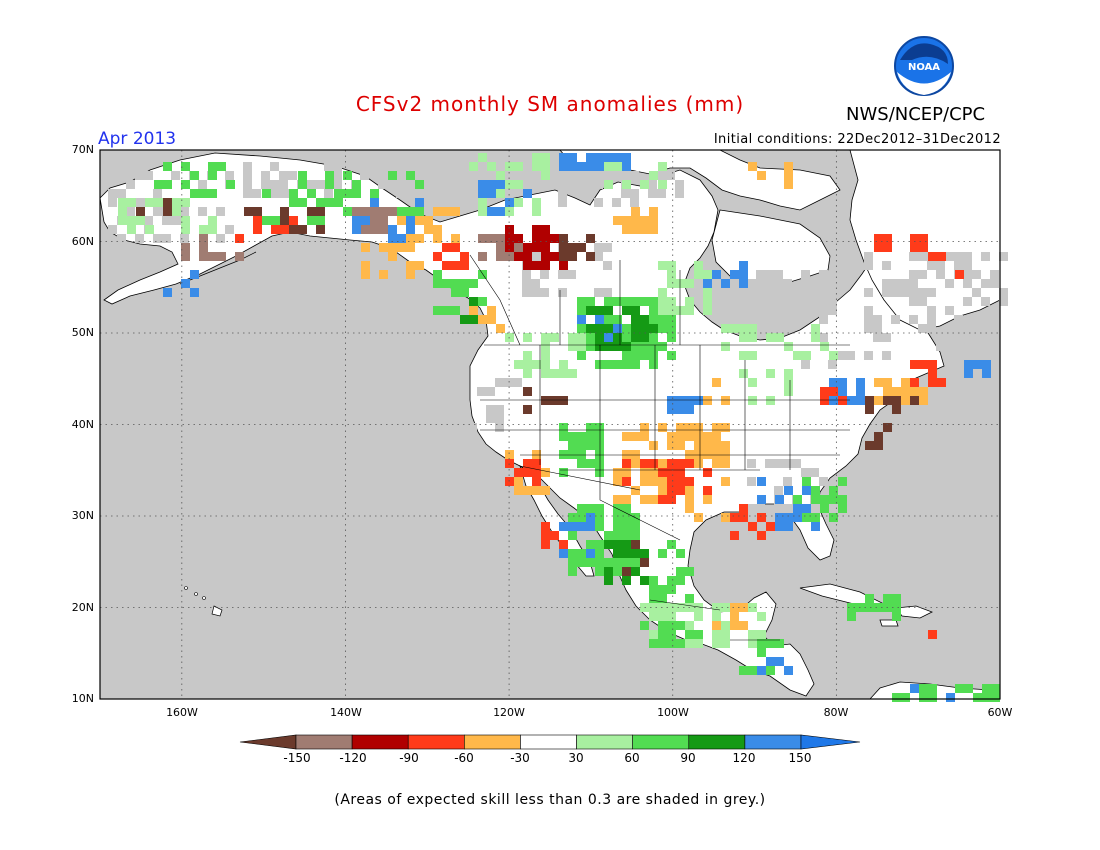 The width and height of the screenshot is (1100, 850). What do you see at coordinates (82, 515) in the screenshot?
I see `lat-label: 30N` at bounding box center [82, 515].